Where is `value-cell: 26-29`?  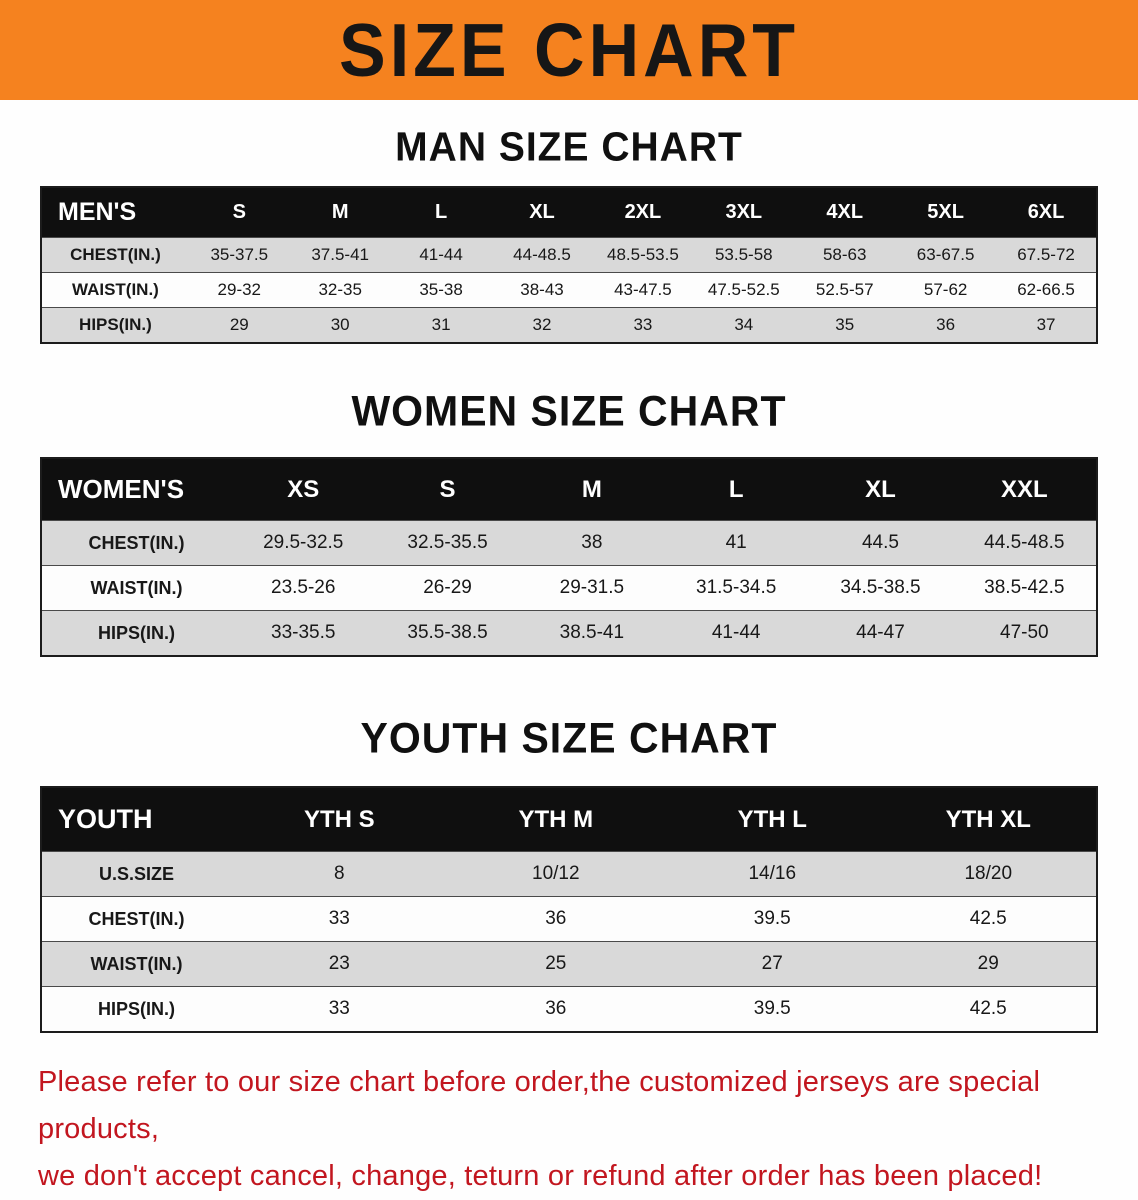
value-cell: 26-29 is located at coordinates (447, 588).